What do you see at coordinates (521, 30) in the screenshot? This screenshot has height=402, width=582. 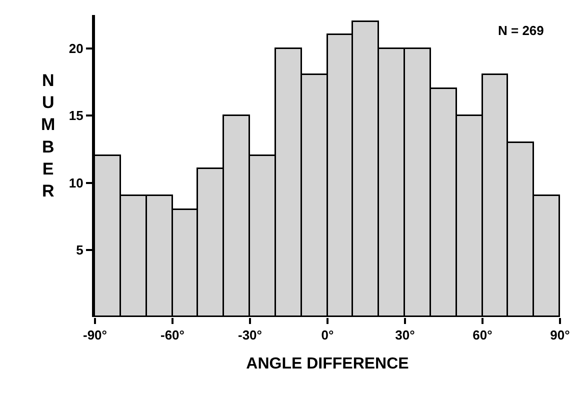 I see `annotation: N = 269` at bounding box center [521, 30].